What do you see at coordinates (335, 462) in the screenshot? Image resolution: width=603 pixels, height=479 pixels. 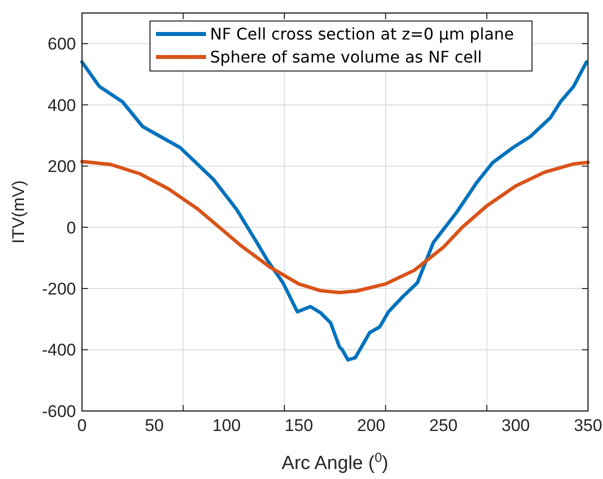 I see `x-axis-title: Arc Angle ($^{0}$)` at bounding box center [335, 462].